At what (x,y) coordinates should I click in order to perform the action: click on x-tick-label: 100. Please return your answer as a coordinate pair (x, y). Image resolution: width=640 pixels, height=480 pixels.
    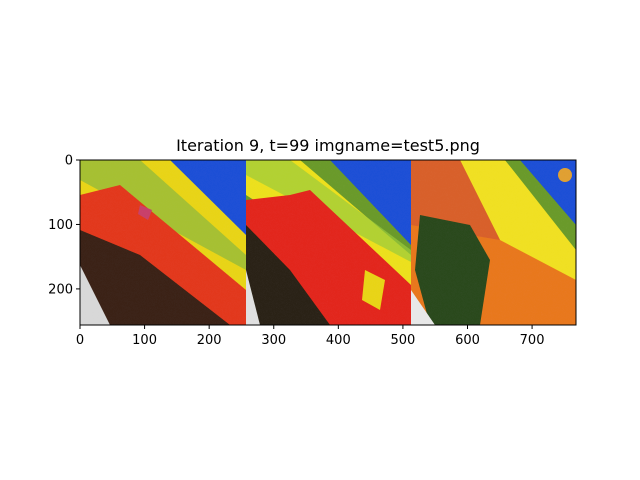
    Looking at the image, I should click on (144, 340).